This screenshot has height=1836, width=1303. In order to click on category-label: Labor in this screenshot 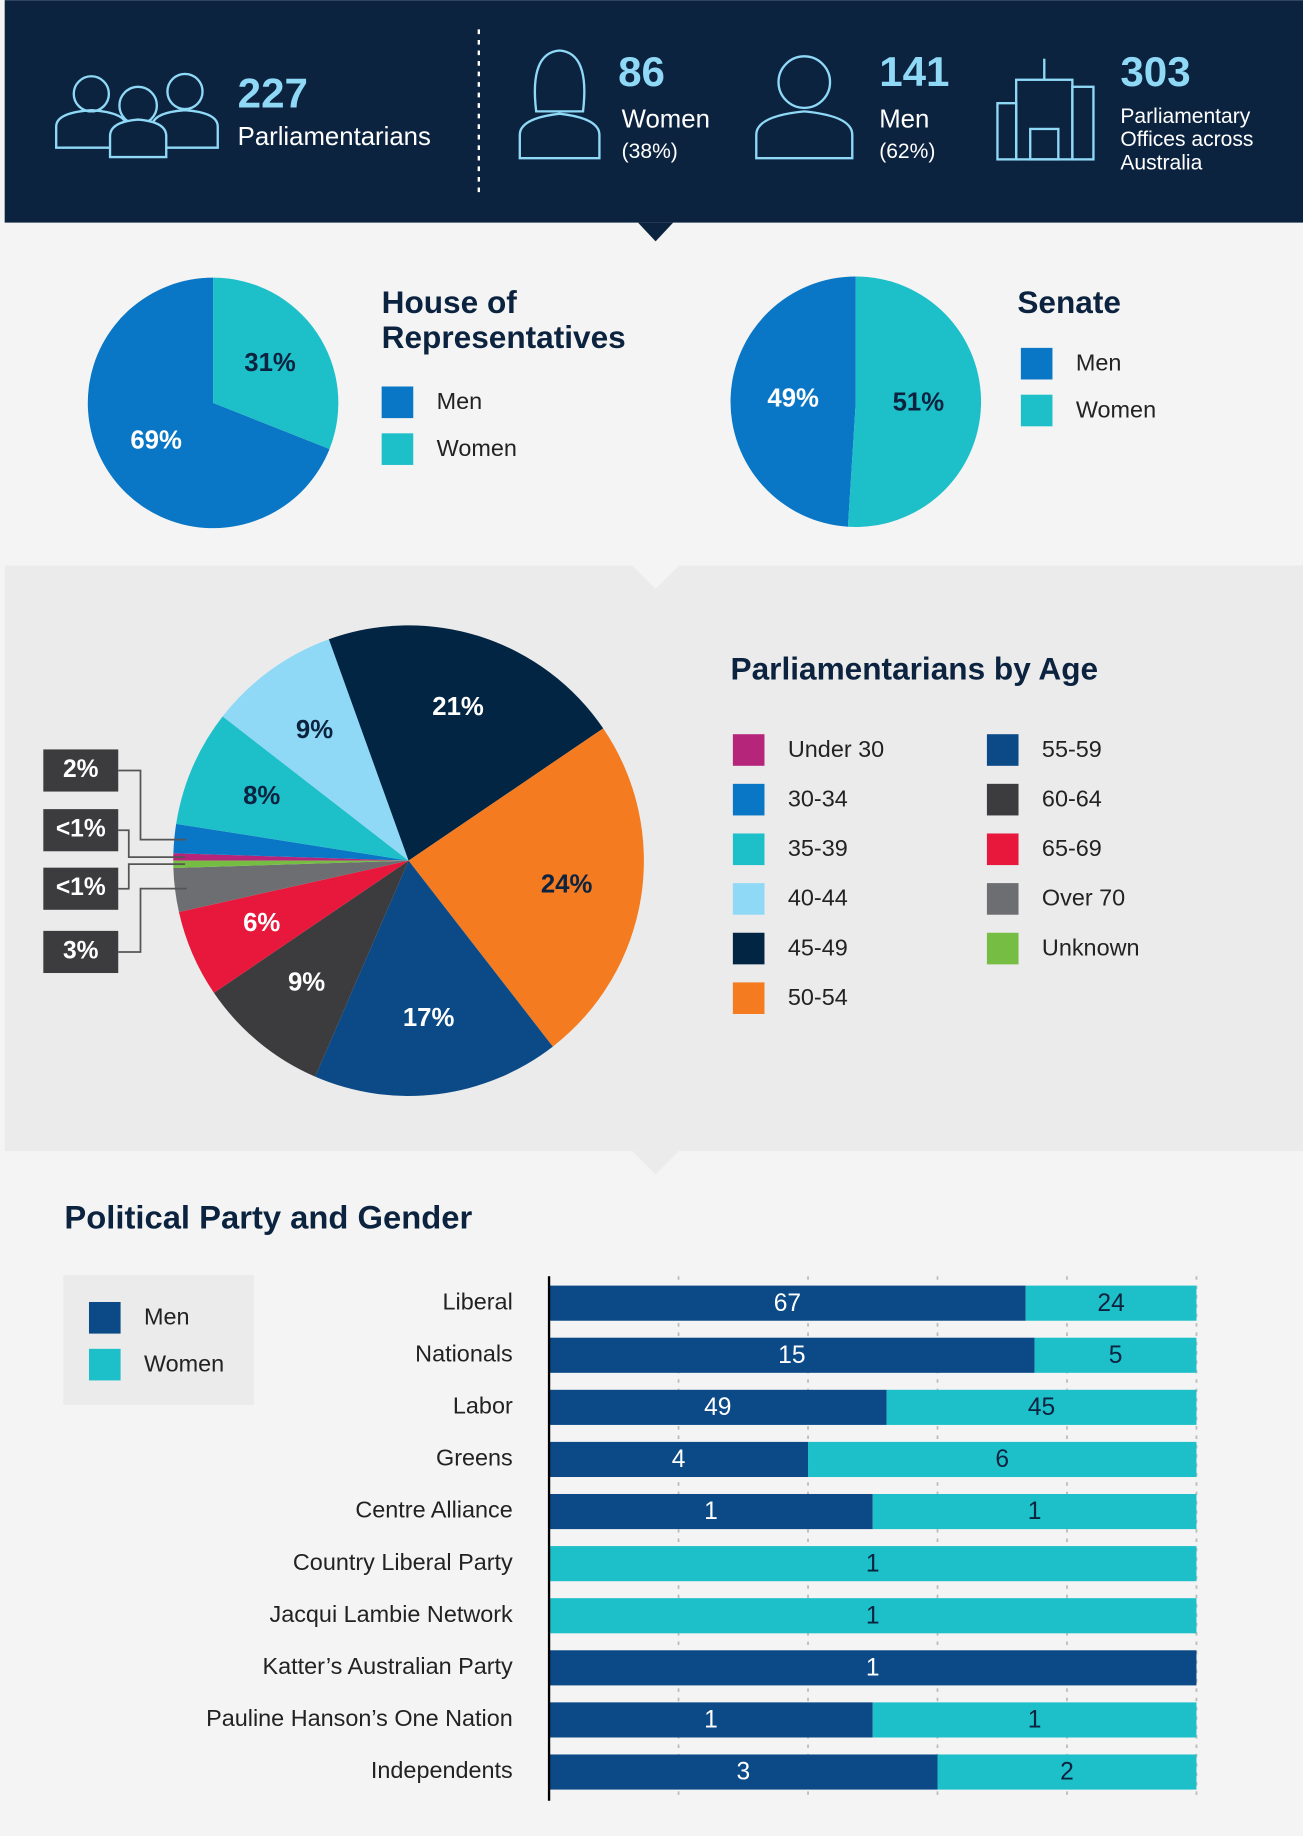, I will do `click(483, 1406)`.